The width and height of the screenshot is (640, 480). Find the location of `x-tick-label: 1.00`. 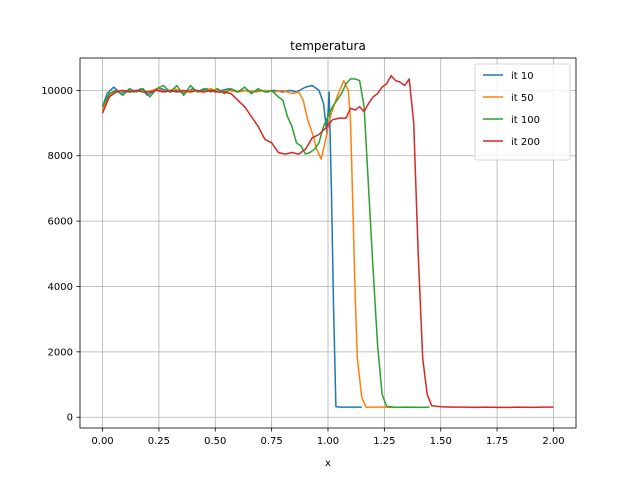

x-tick-label: 1.00 is located at coordinates (328, 441).